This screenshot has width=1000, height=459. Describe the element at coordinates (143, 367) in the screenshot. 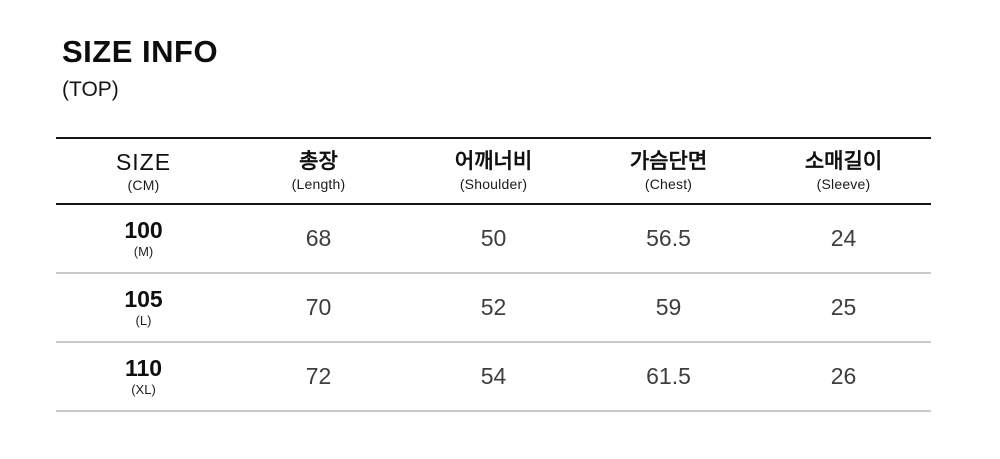

I see `size-number: 110` at that location.